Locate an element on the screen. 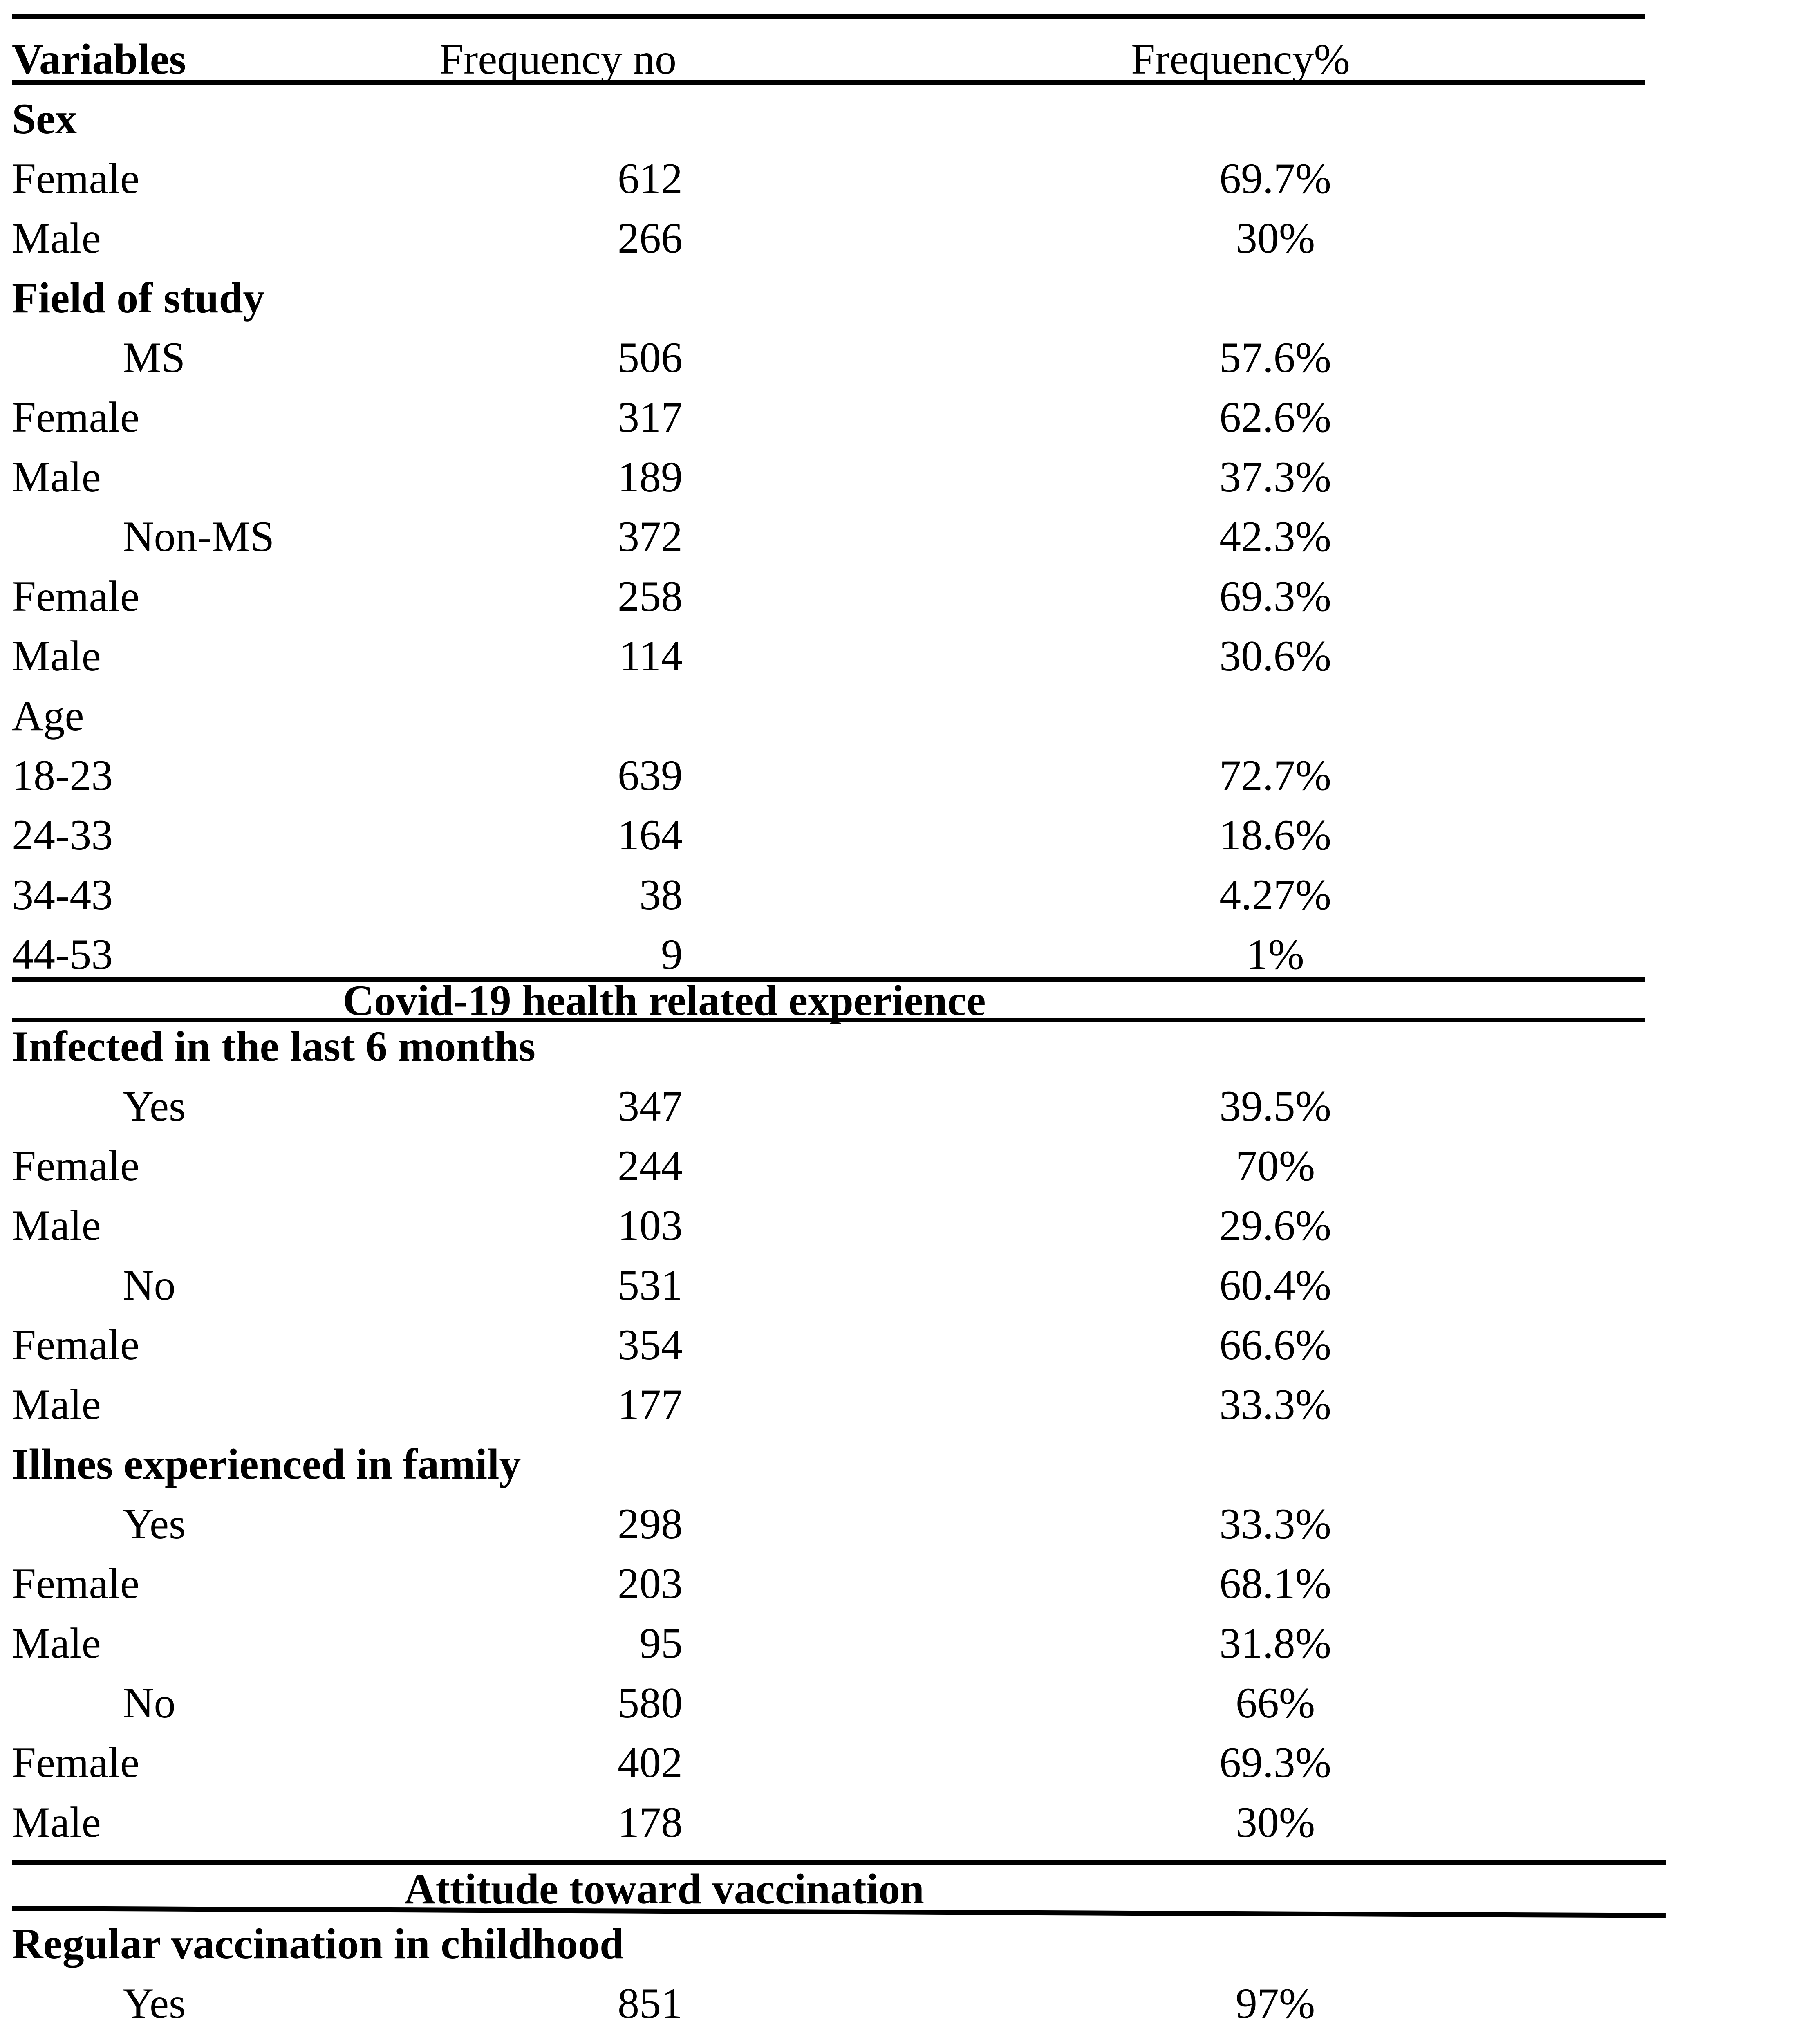 The width and height of the screenshot is (1812, 2044). row-percent: 62.6% is located at coordinates (1275, 417).